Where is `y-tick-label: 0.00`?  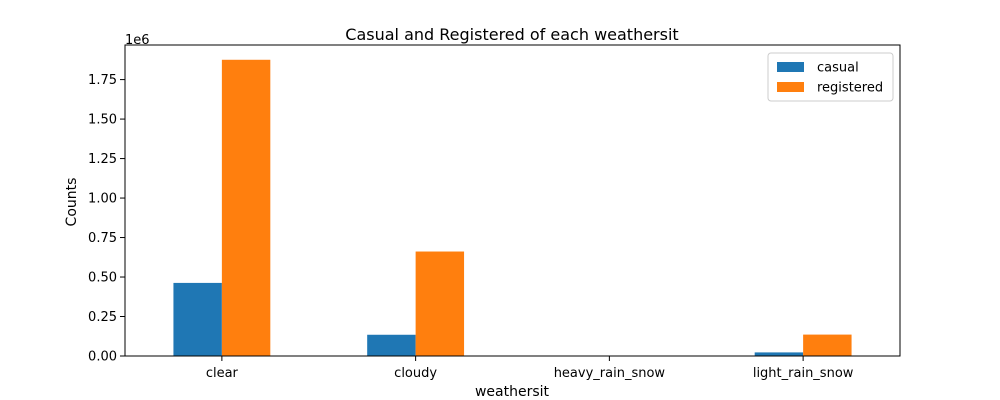 y-tick-label: 0.00 is located at coordinates (102, 357).